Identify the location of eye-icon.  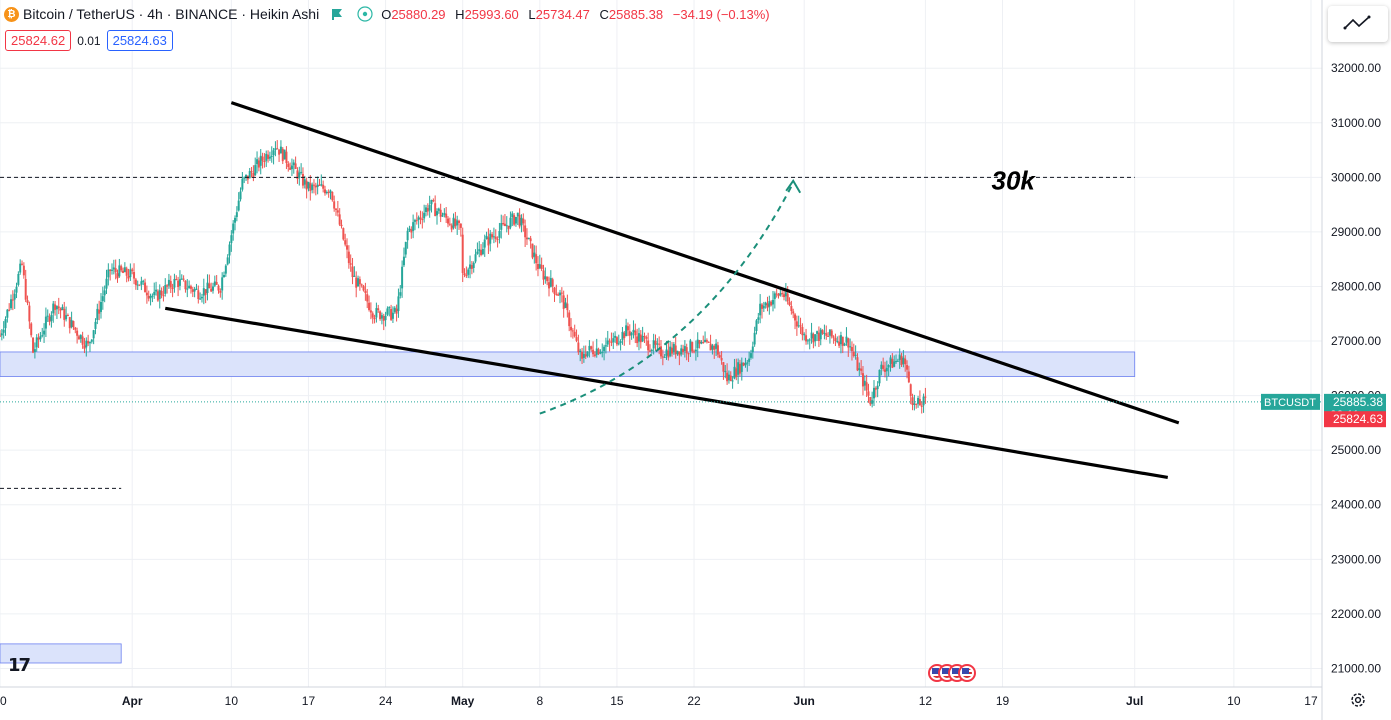
(365, 14).